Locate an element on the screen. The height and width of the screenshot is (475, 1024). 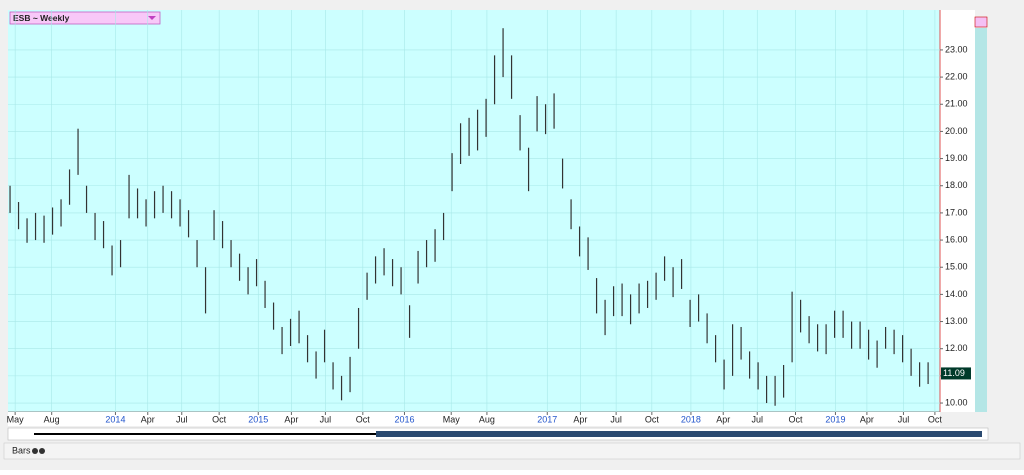
scroll-thumb is located at coordinates (679, 434).